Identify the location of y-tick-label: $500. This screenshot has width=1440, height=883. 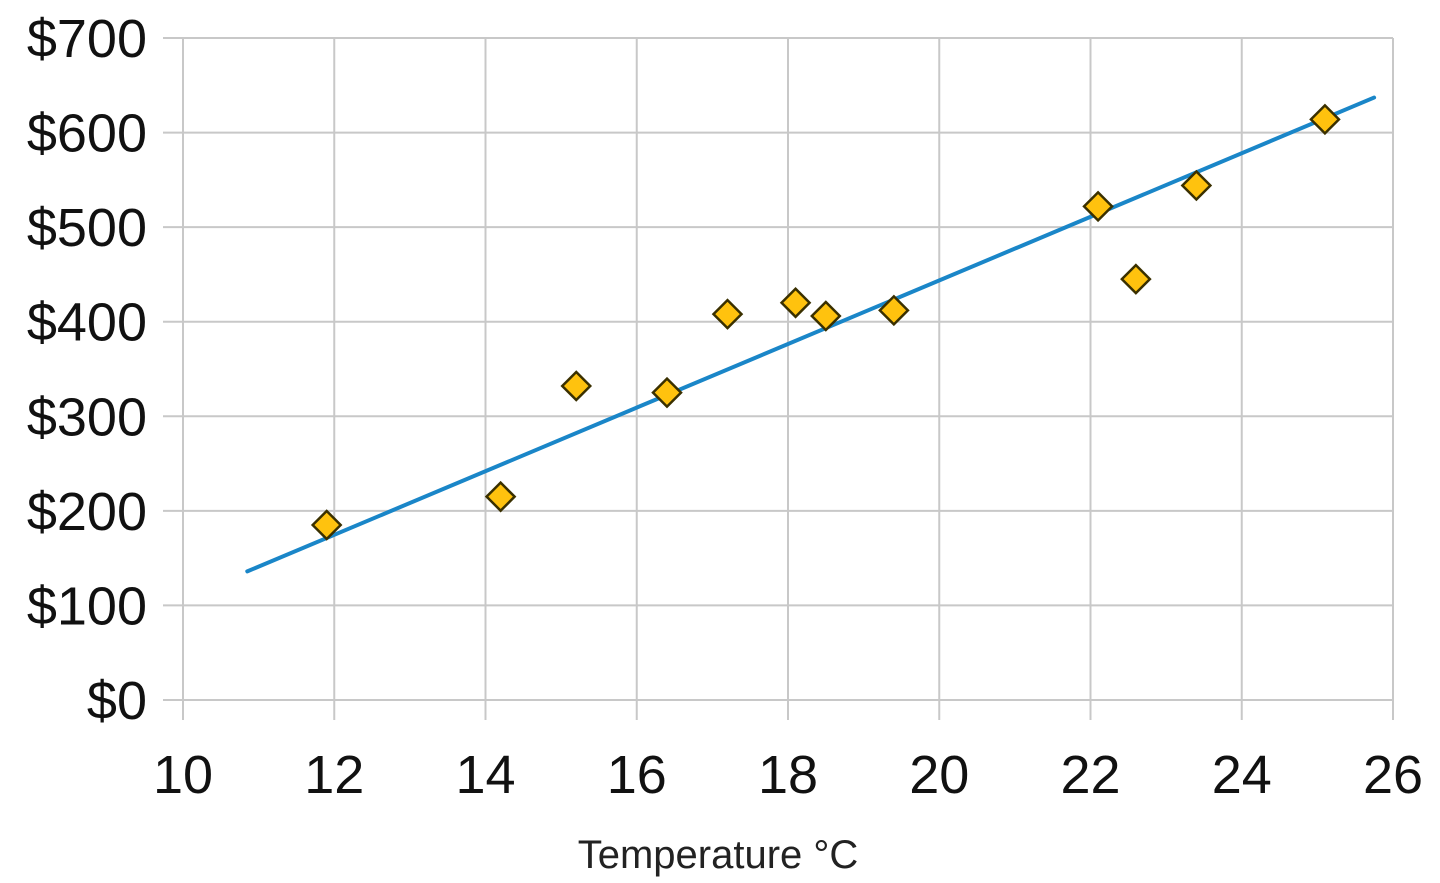
(87, 228).